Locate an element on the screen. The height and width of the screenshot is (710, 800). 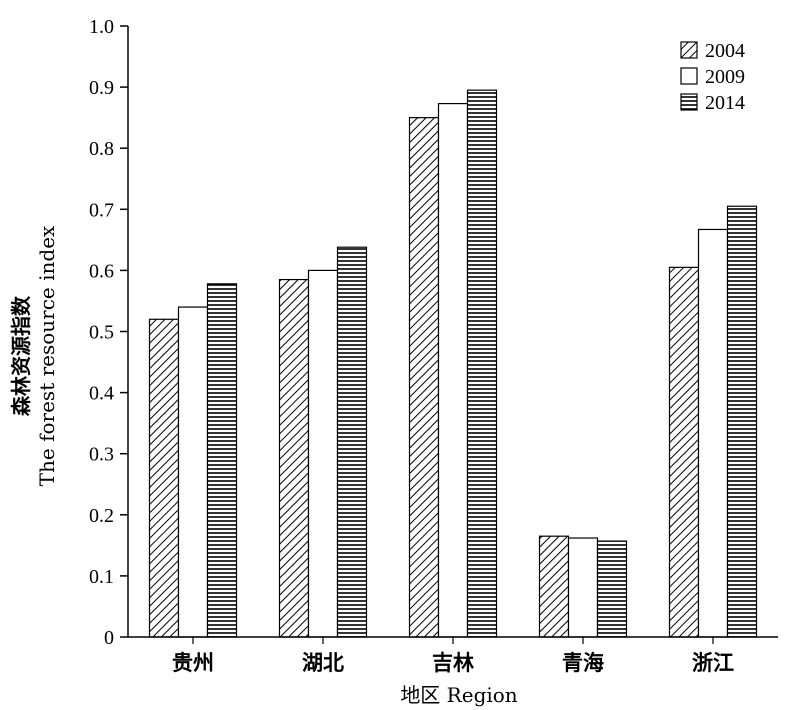
y-tick-label: 0.9 is located at coordinates (101, 88).